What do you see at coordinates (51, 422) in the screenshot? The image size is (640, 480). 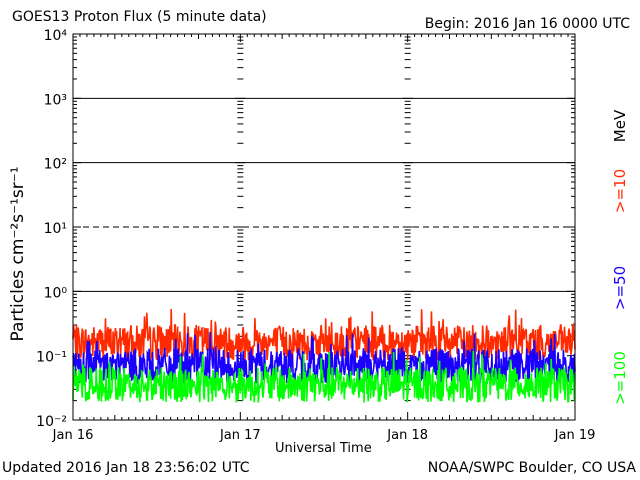 I see `y-tick-label: 10⁻²` at bounding box center [51, 422].